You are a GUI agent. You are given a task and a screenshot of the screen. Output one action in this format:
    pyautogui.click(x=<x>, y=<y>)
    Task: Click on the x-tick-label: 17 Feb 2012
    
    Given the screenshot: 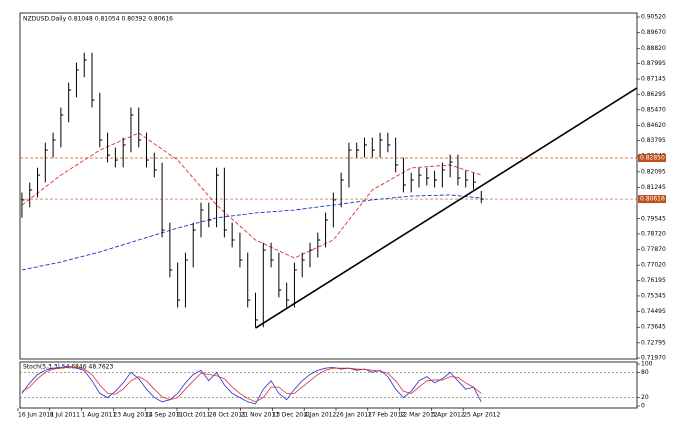 What is the action you would take?
    pyautogui.click(x=387, y=415)
    